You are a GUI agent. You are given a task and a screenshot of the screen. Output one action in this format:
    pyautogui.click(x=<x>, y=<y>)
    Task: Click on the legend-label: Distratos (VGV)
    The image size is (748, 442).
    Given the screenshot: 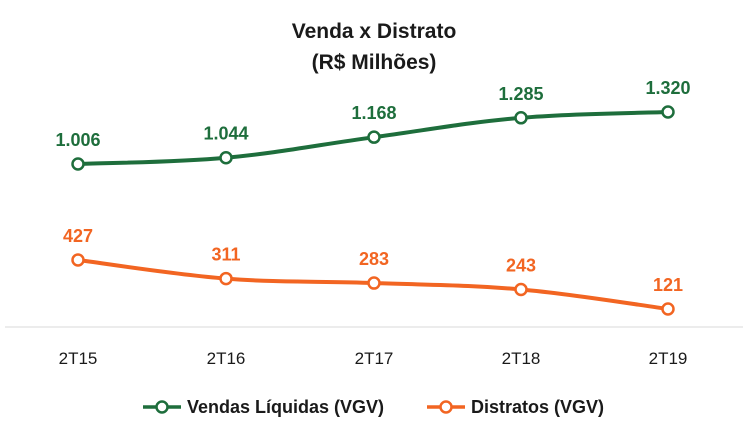 What is the action you would take?
    pyautogui.click(x=537, y=407)
    